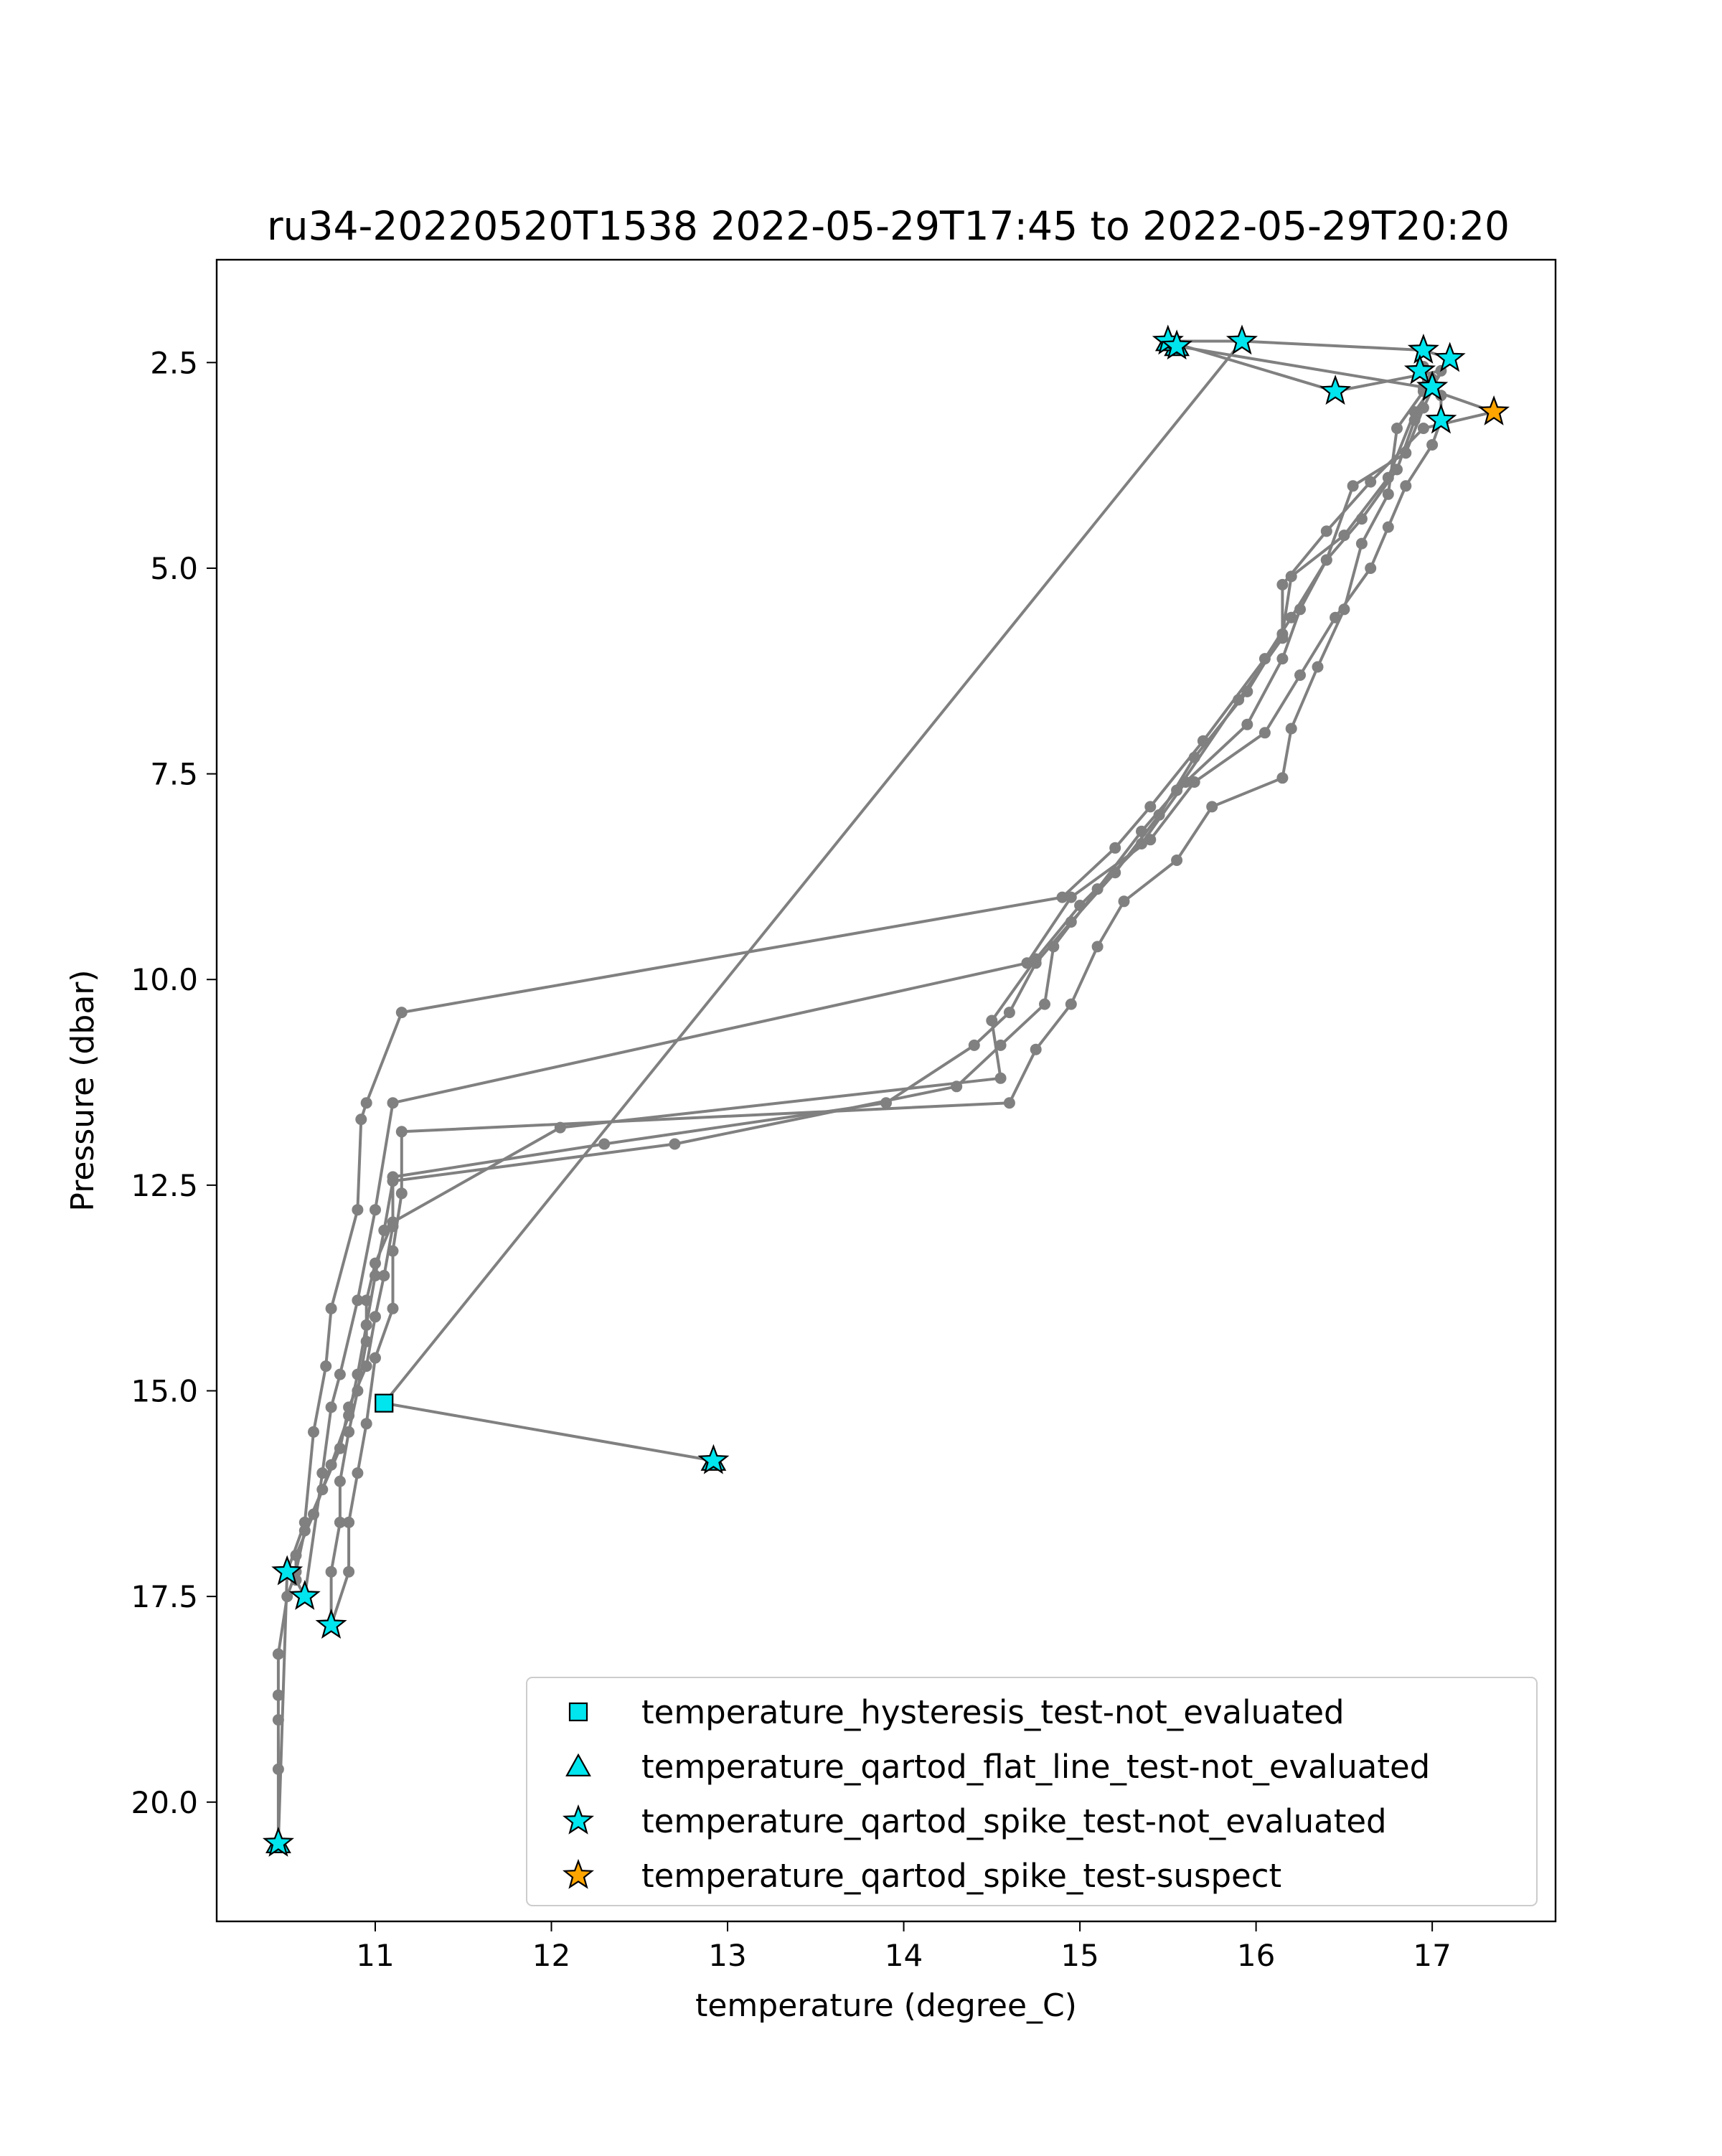 This screenshot has height=2156, width=1722. I want to click on legend-box, so click(1032, 1791).